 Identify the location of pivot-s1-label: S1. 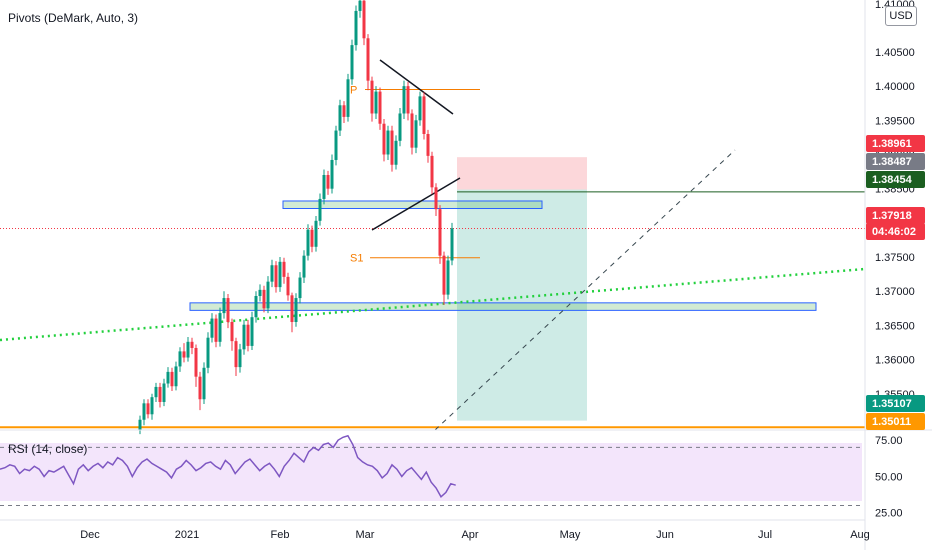
(356, 259).